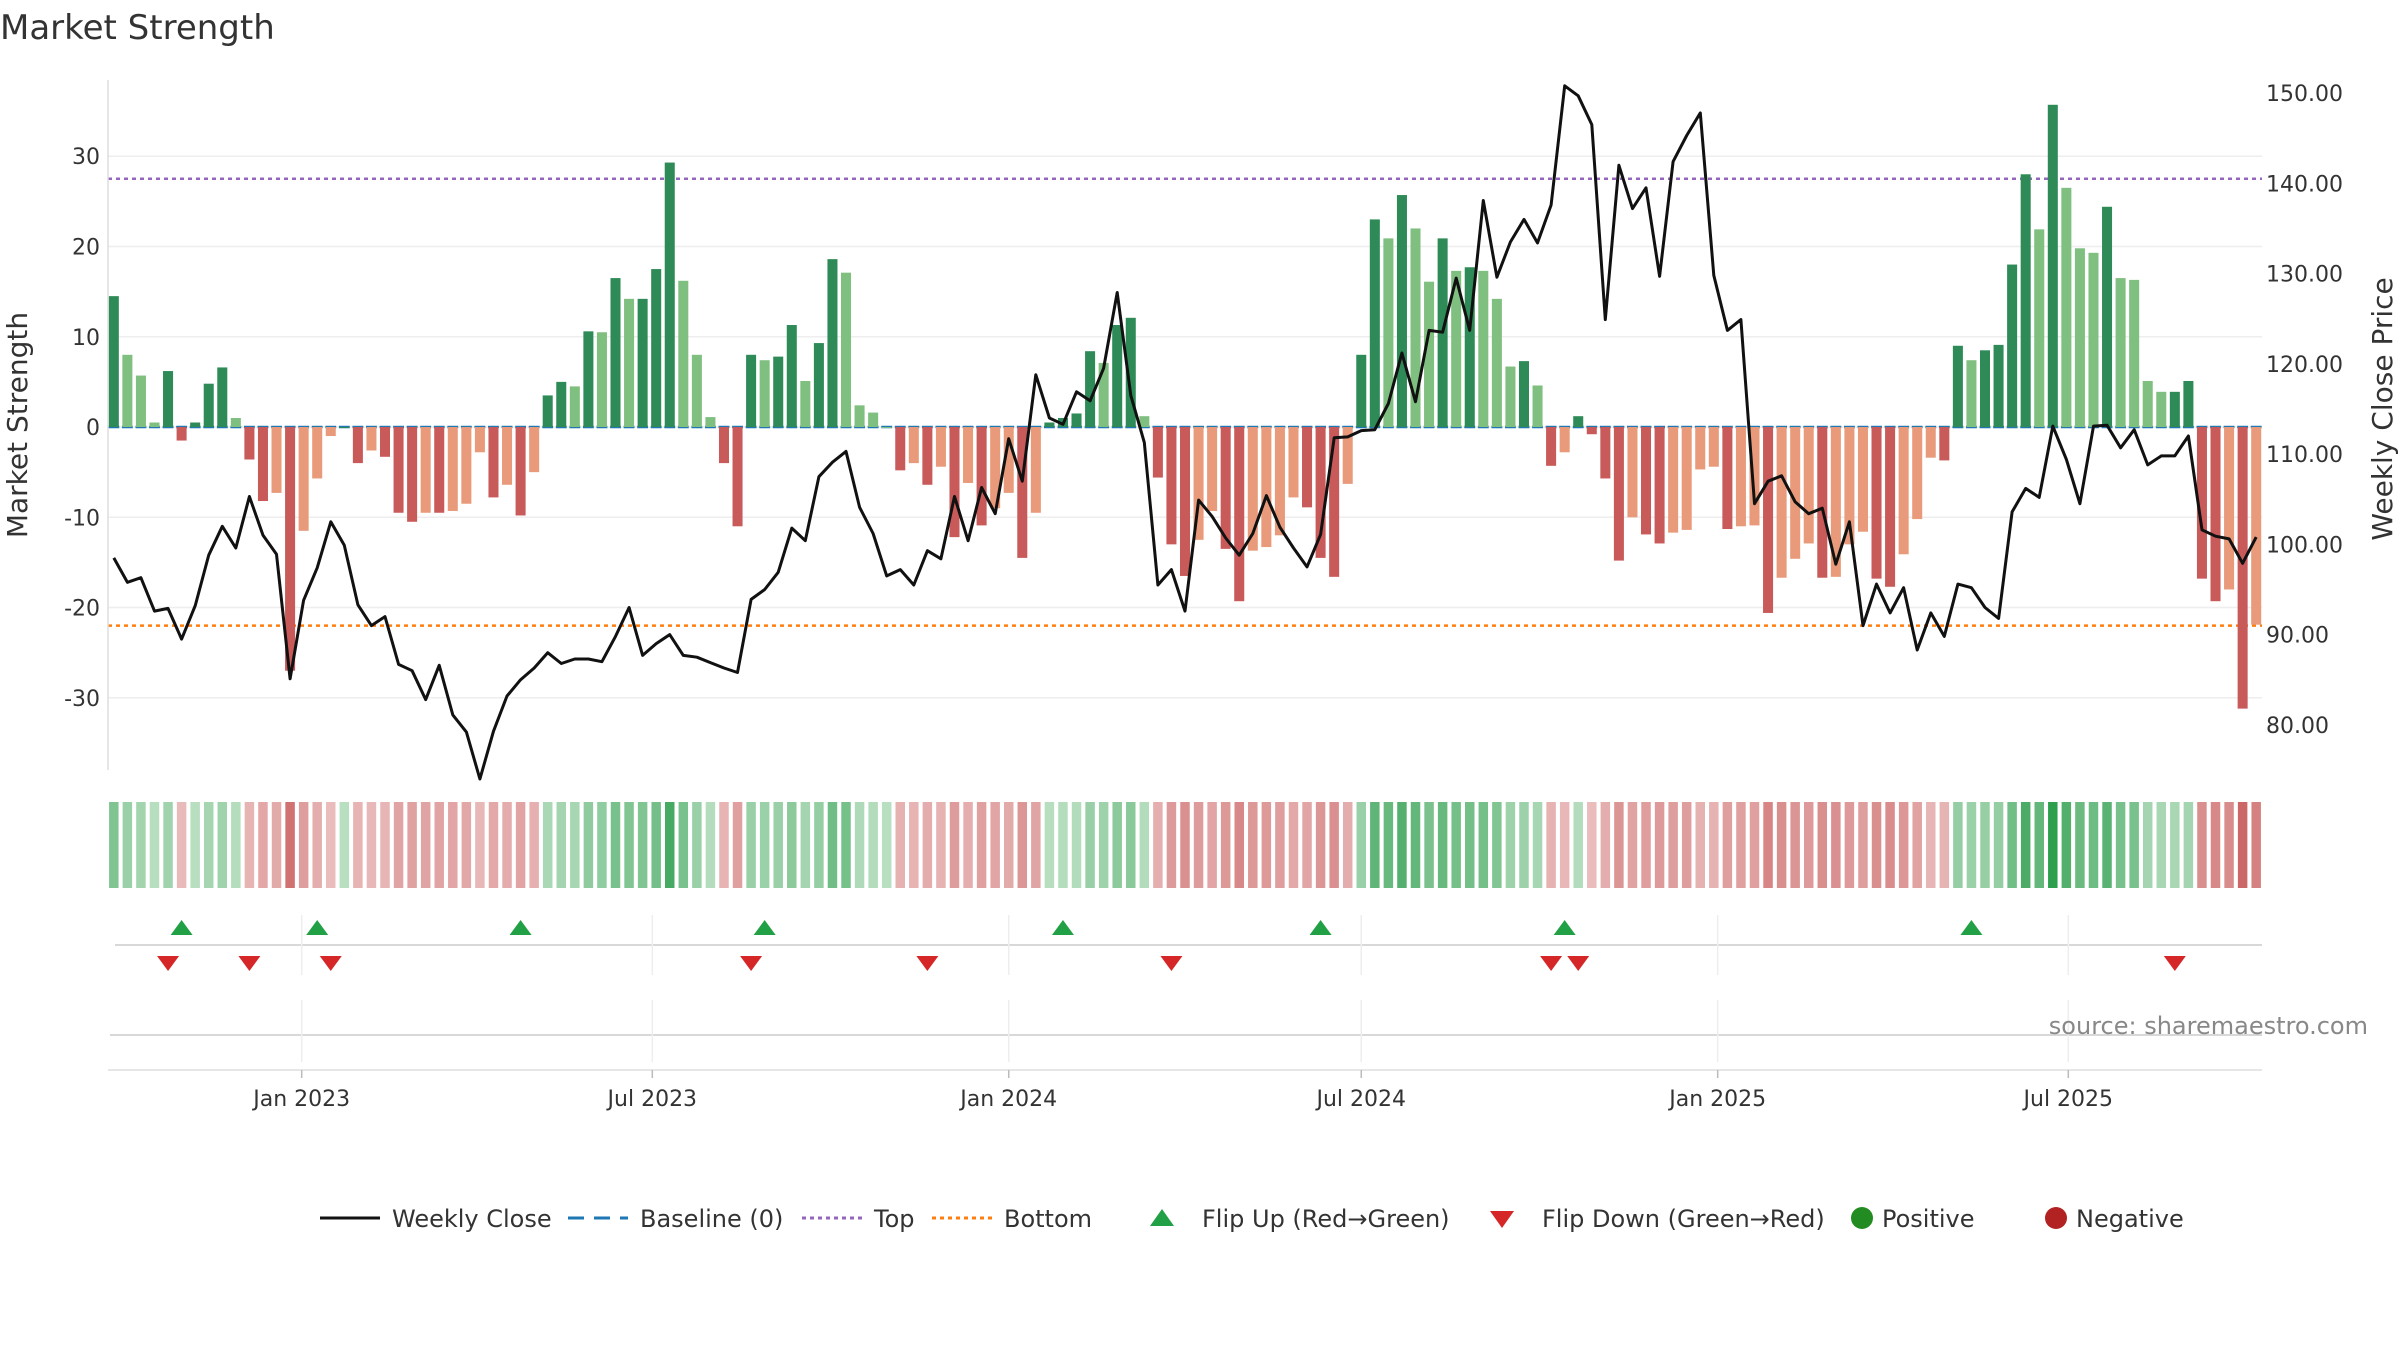 Image resolution: width=2400 pixels, height=1350 pixels. I want to click on legend-circle-icon, so click(2056, 1218).